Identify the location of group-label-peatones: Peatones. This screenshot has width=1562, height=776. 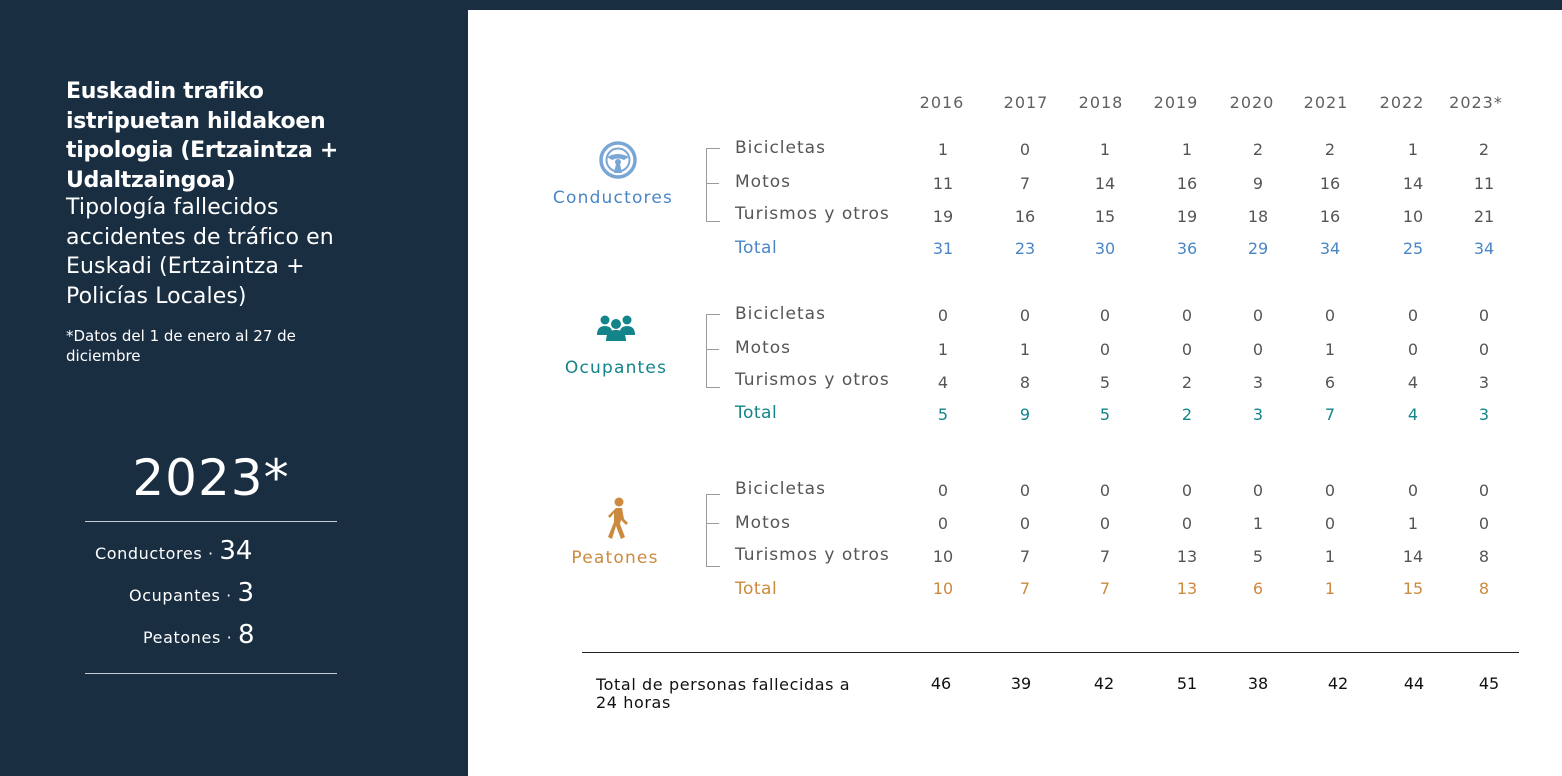
(615, 558).